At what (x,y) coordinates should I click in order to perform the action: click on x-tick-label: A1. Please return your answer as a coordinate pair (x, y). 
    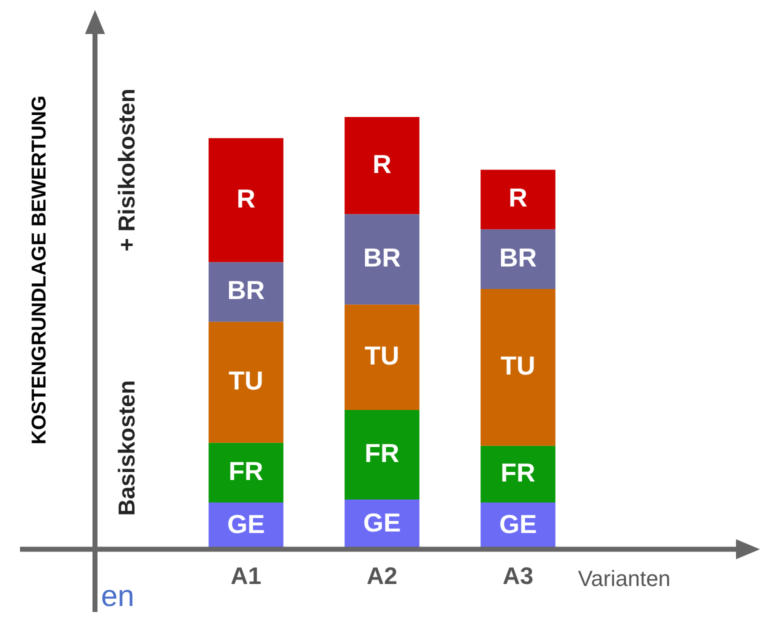
    Looking at the image, I should click on (246, 576).